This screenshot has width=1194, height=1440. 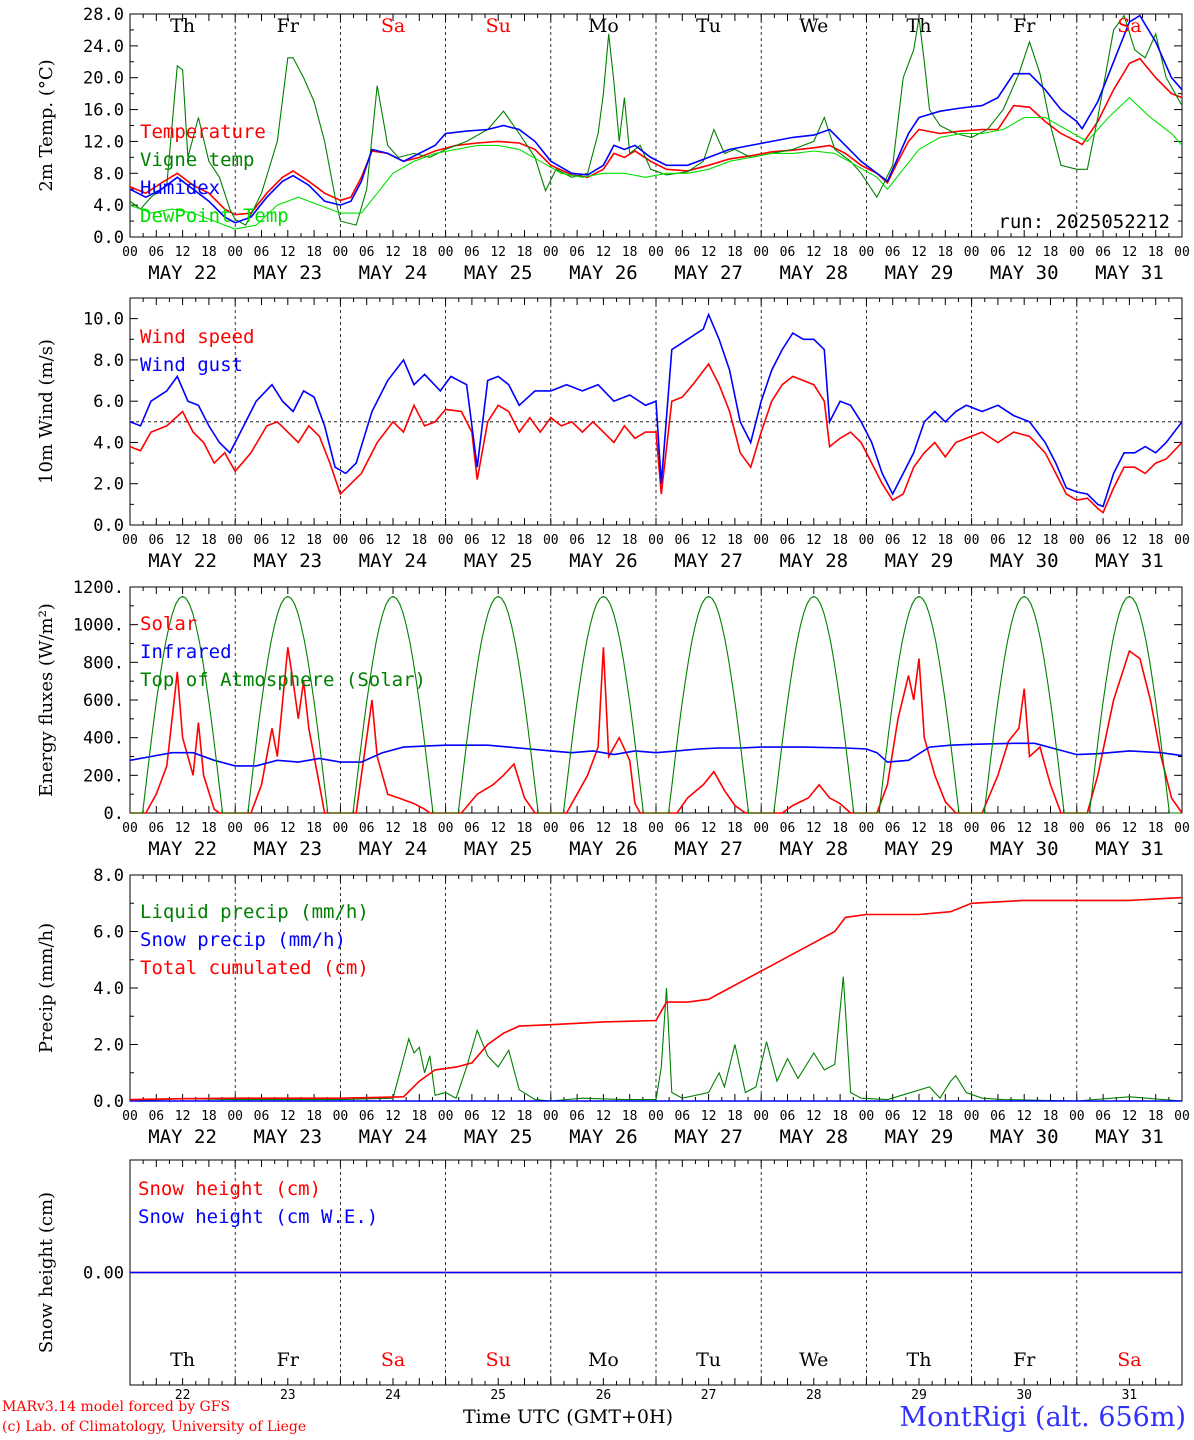 What do you see at coordinates (656, 438) in the screenshot?
I see `series-line-wind-speed` at bounding box center [656, 438].